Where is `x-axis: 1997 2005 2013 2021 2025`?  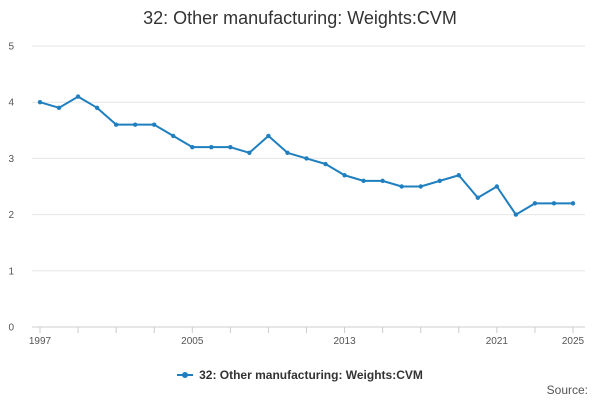 x-axis: 1997 2005 2013 2021 2025 is located at coordinates (307, 336).